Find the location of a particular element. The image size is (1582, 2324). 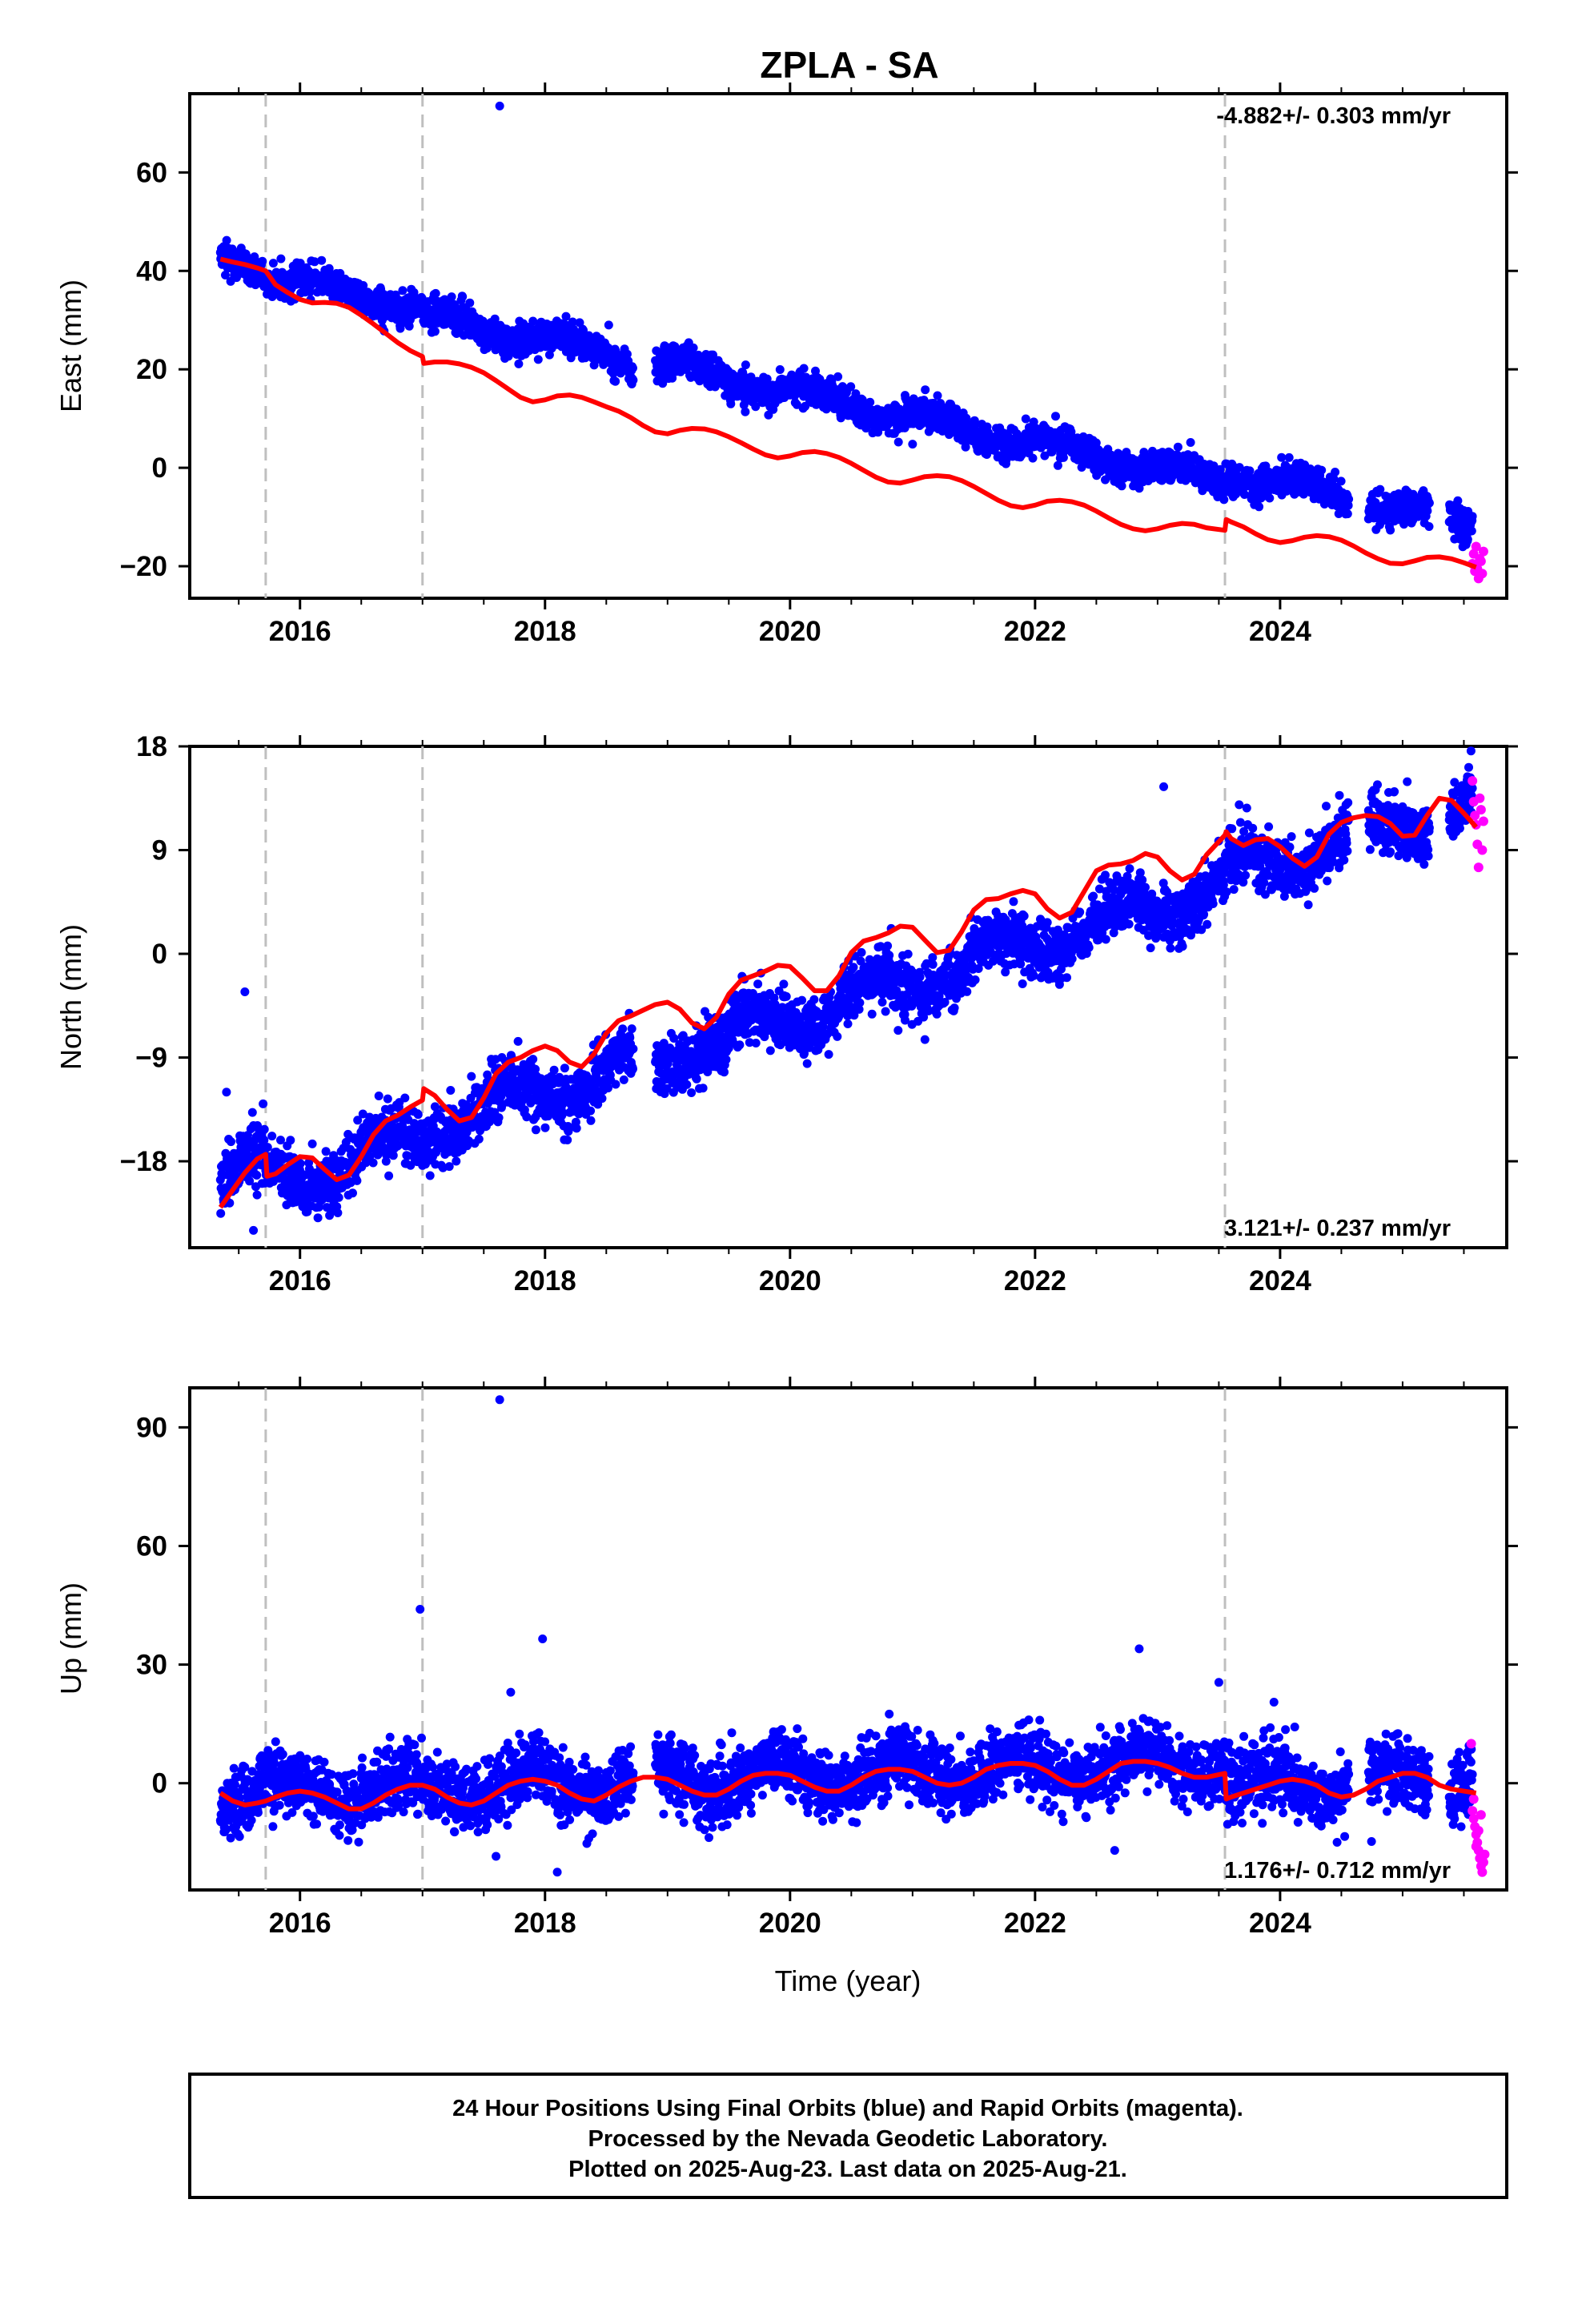

east-event-lines is located at coordinates (745, 346).